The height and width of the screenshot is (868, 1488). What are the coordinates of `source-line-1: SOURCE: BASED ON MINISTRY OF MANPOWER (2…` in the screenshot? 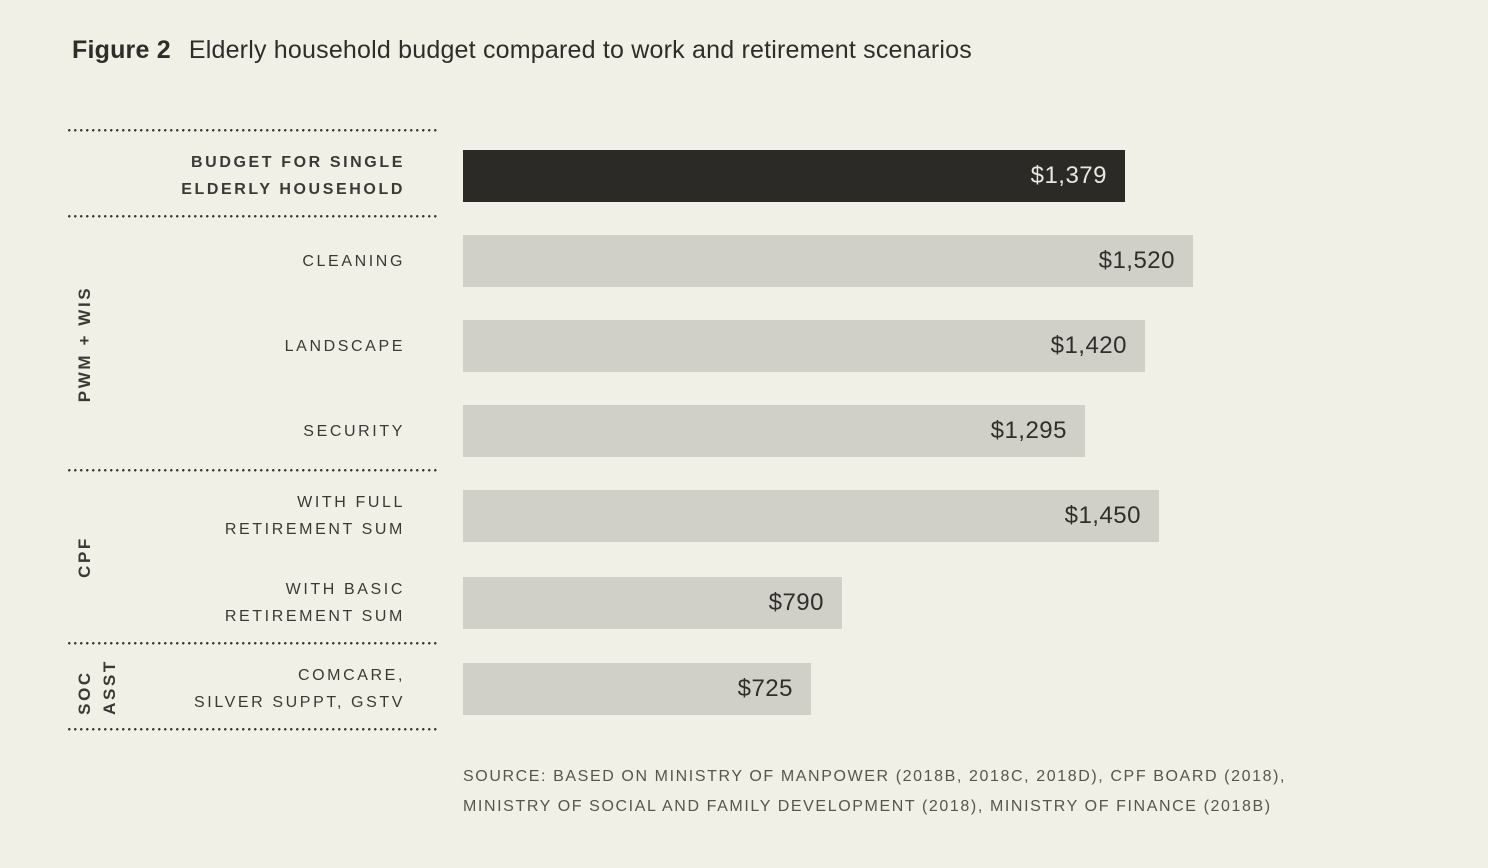 It's located at (875, 776).